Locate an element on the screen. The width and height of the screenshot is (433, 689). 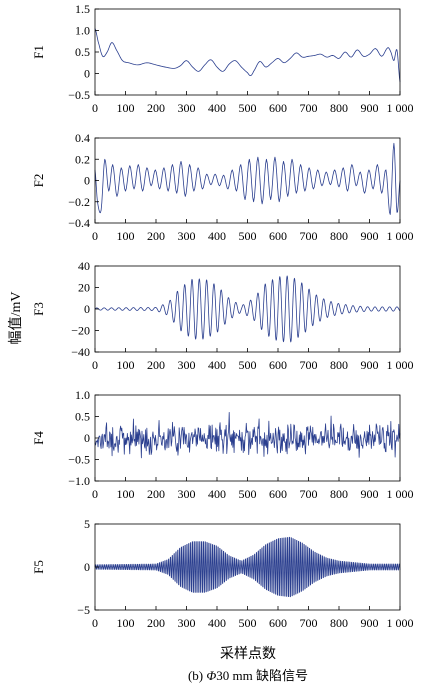
y-tick-label-f1: 0.5 is located at coordinates (82, 52).